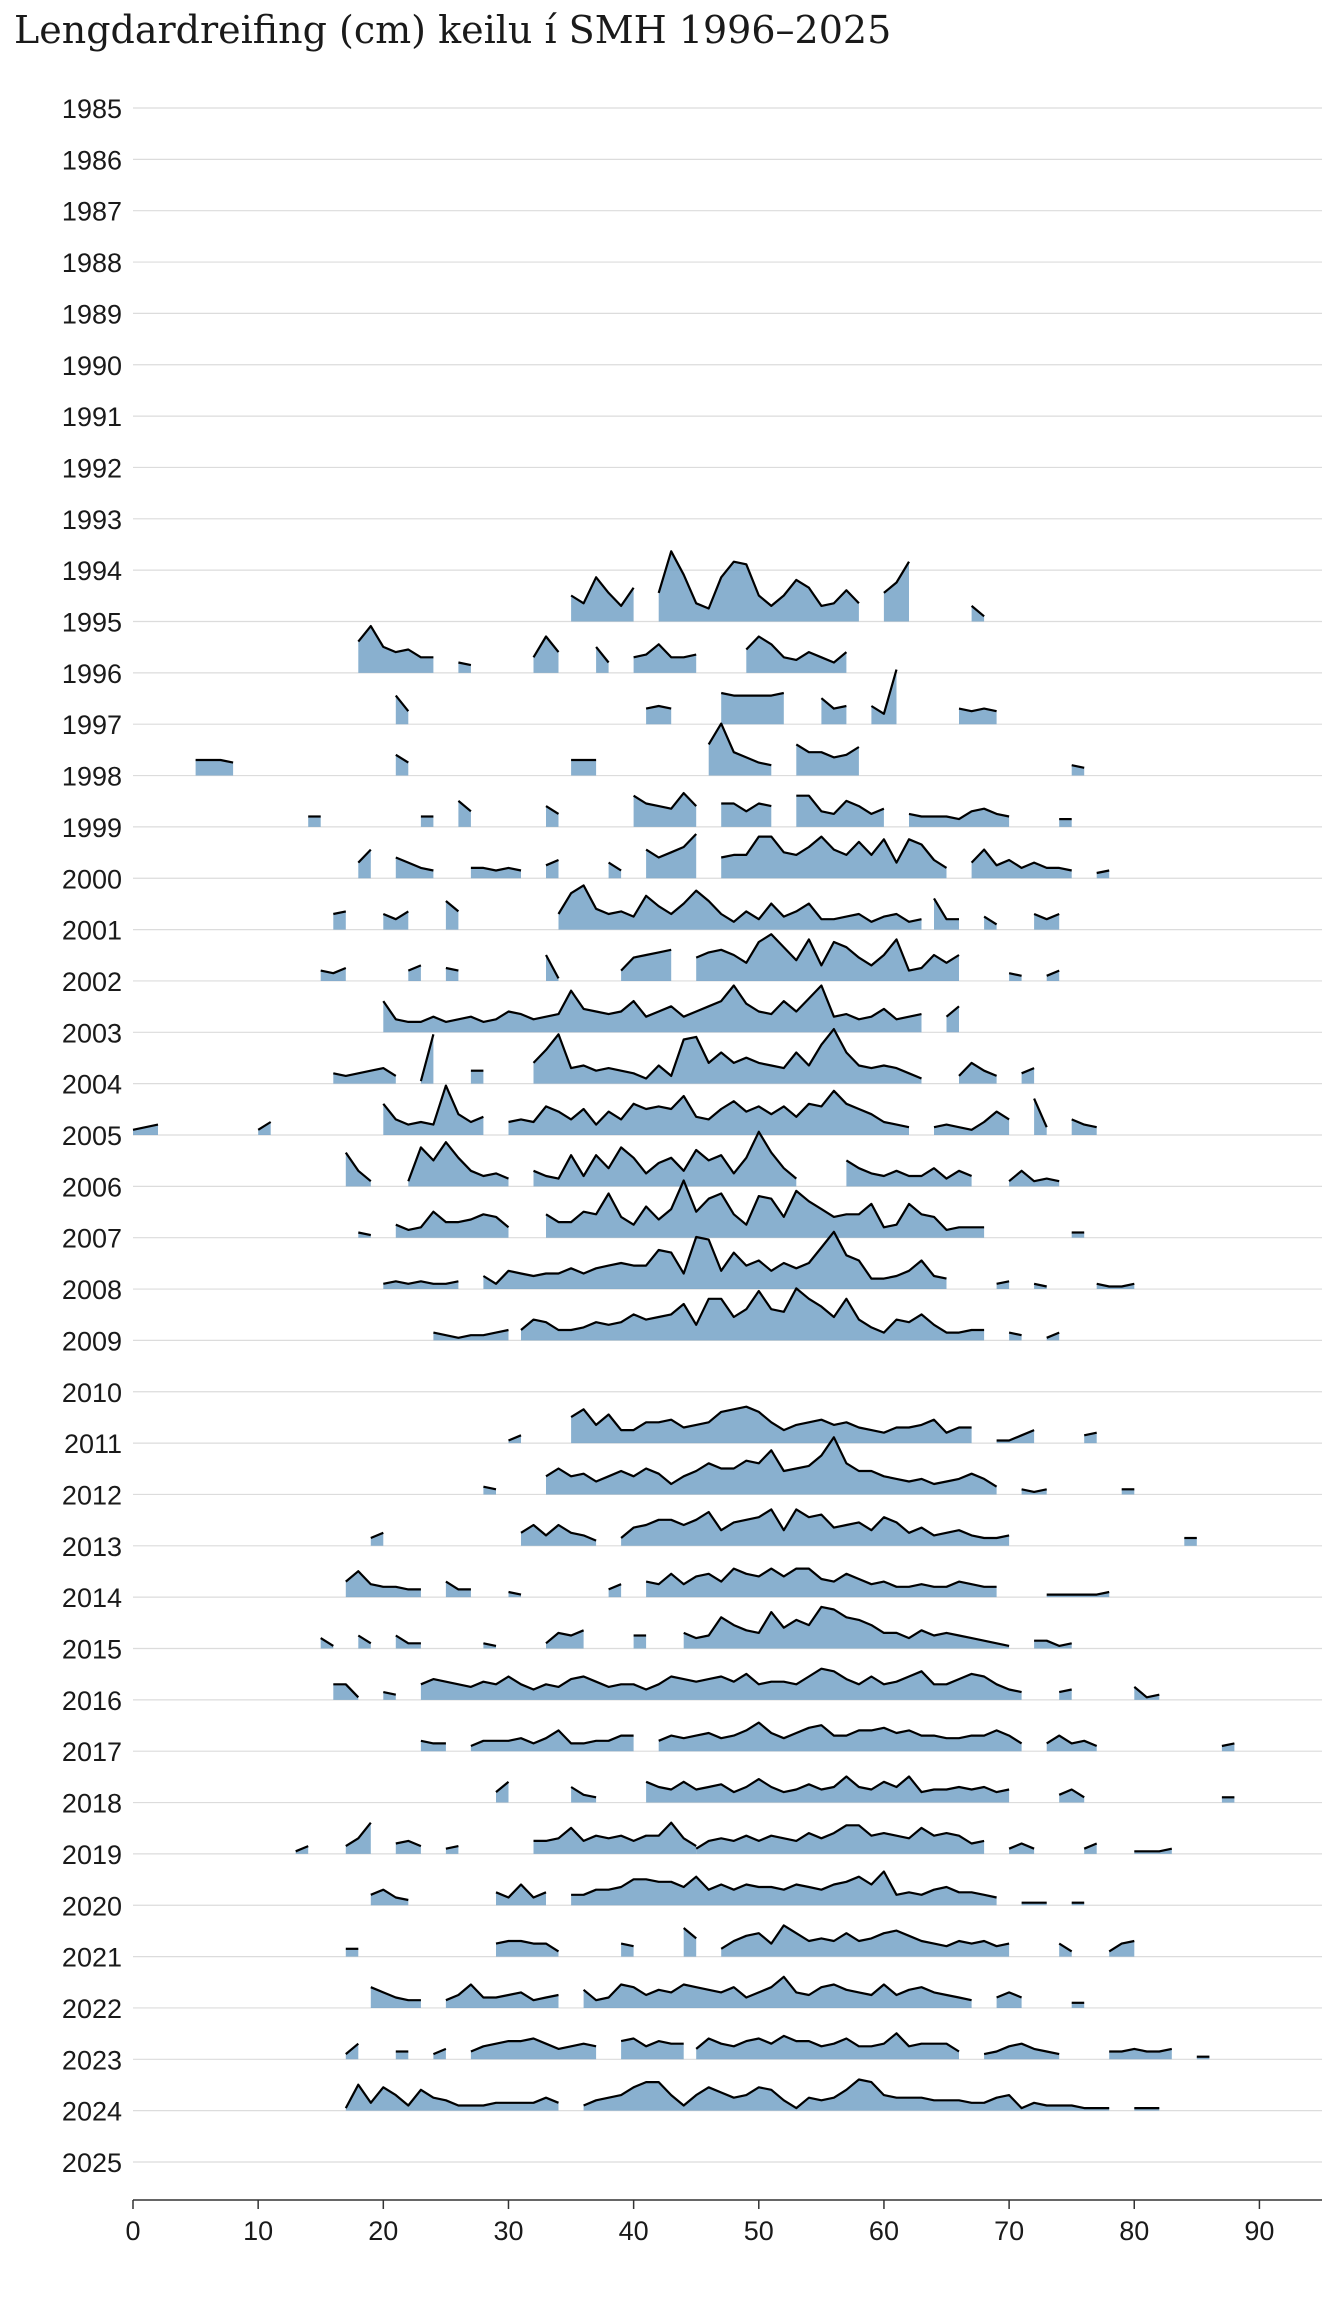 The height and width of the screenshot is (2304, 1344). I want to click on year-label-1996: 1996, so click(92, 674).